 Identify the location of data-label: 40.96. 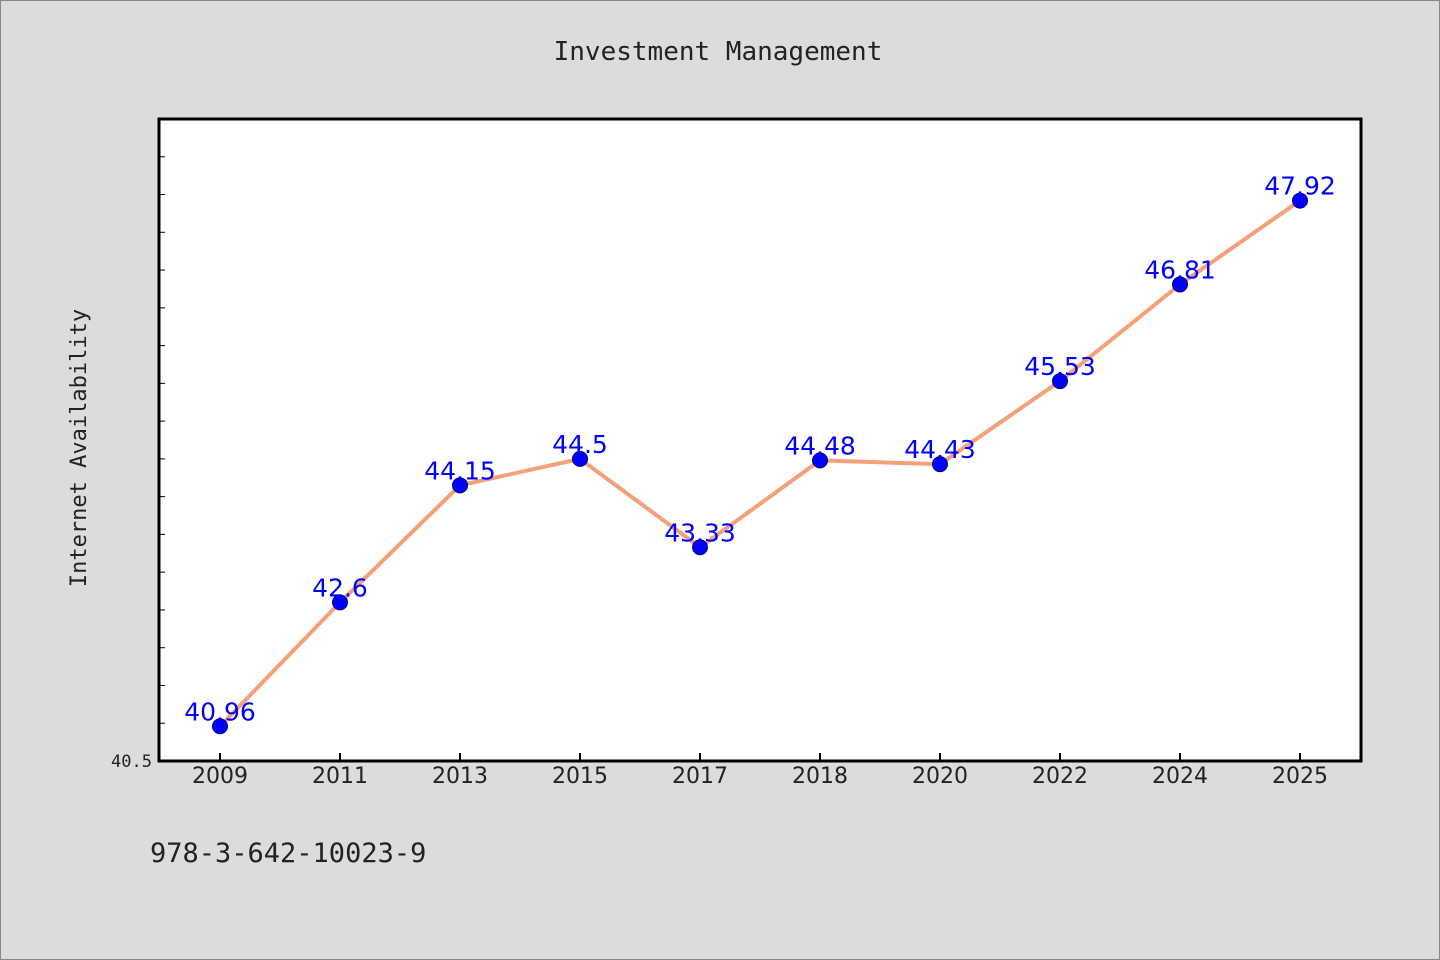
(220, 711).